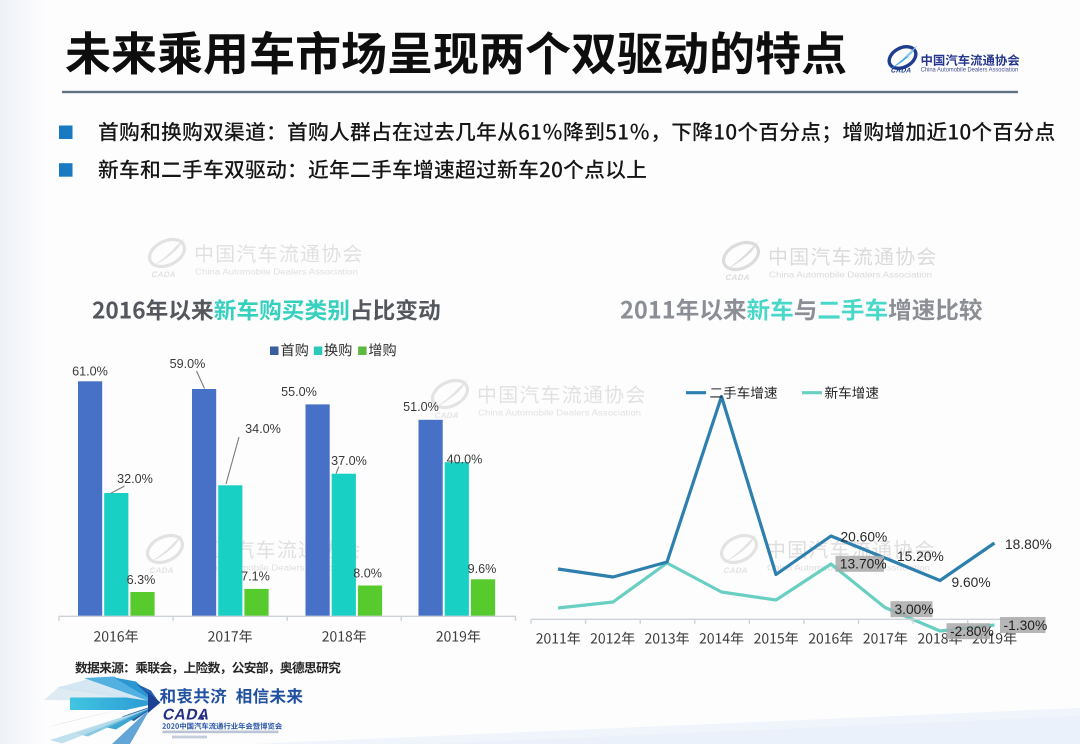 The image size is (1080, 749). I want to click on svg-text: 18.80%, so click(1028, 544).